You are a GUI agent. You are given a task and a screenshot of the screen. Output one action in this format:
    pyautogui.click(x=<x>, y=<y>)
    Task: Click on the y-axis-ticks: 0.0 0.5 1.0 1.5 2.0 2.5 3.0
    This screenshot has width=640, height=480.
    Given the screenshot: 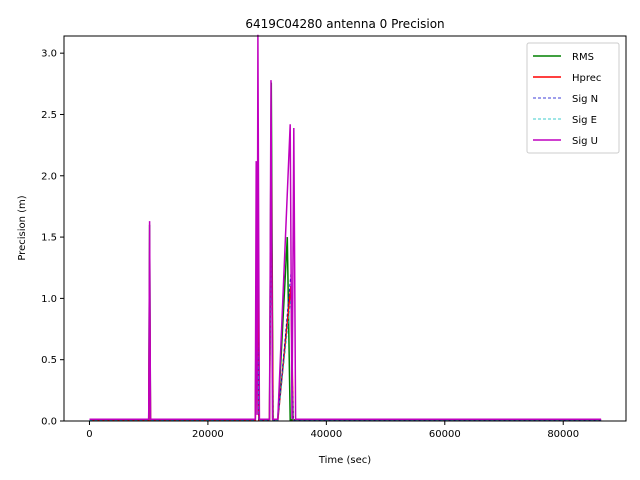 What is the action you would take?
    pyautogui.click(x=52, y=238)
    